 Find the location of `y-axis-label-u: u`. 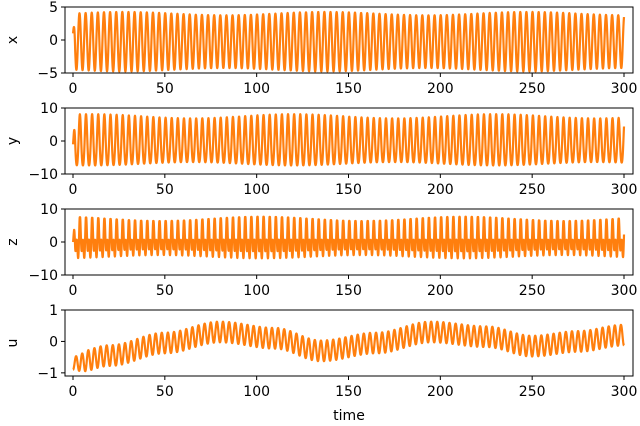

y-axis-label-u: u is located at coordinates (13, 343).